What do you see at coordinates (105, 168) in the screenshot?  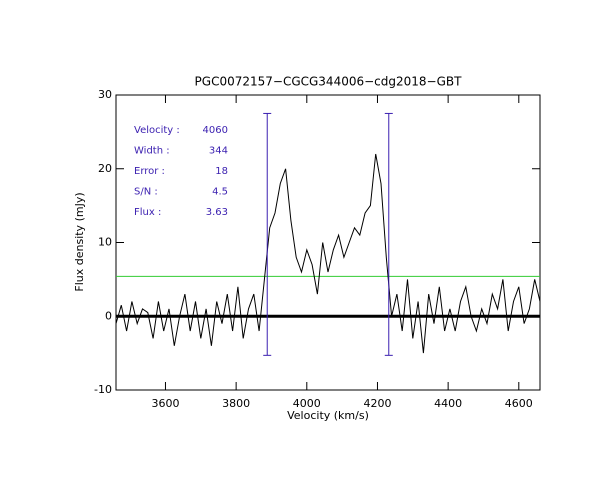 I see `y-tick-label: 20` at bounding box center [105, 168].